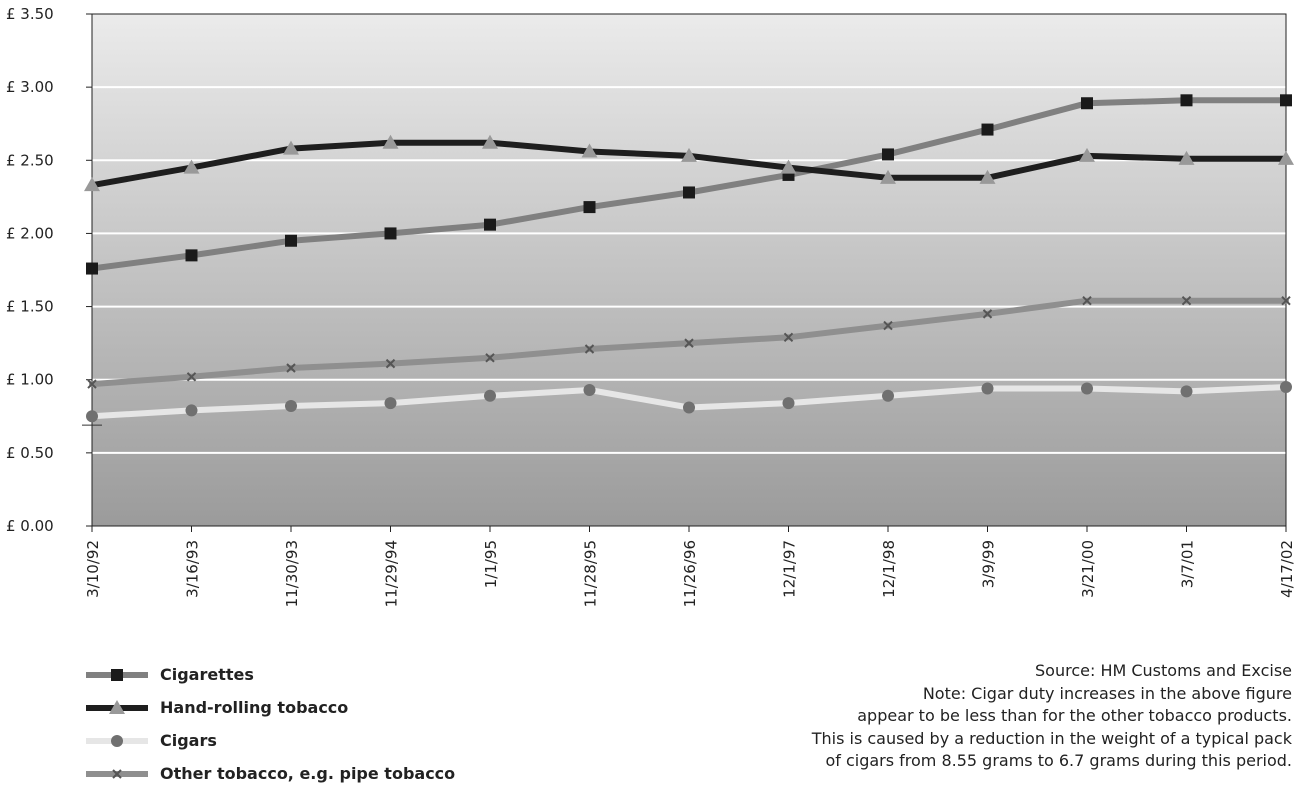 This screenshot has width=1305, height=798. I want to click on legend-label-hand-rolling-tobacco: Hand-rolling tobacco, so click(254, 707).